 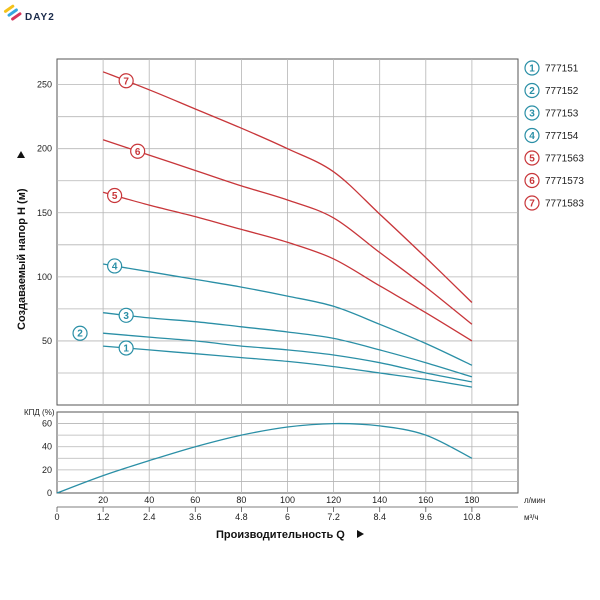 I want to click on legend-label: 777153, so click(x=562, y=114).